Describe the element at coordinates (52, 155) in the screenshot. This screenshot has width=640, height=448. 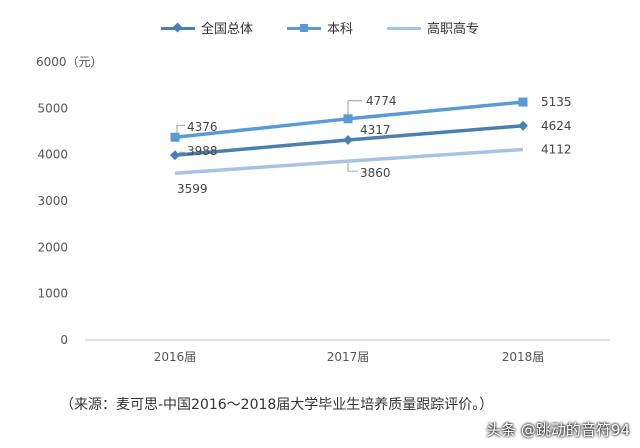
I see `y-tick-label: 4000` at that location.